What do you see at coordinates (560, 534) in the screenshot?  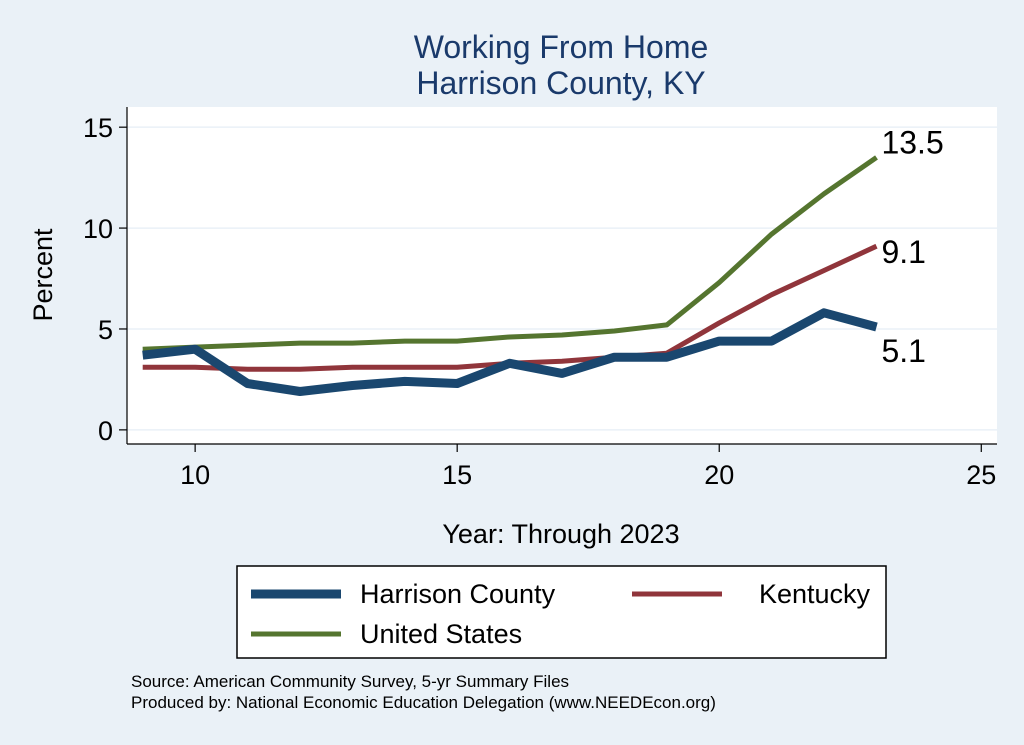 I see `x-axis-label: Year: Through 2023` at bounding box center [560, 534].